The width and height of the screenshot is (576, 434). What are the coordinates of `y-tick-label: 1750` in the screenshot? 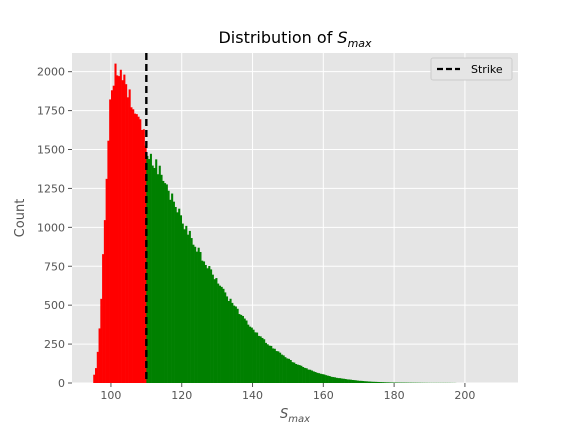 It's located at (51, 111).